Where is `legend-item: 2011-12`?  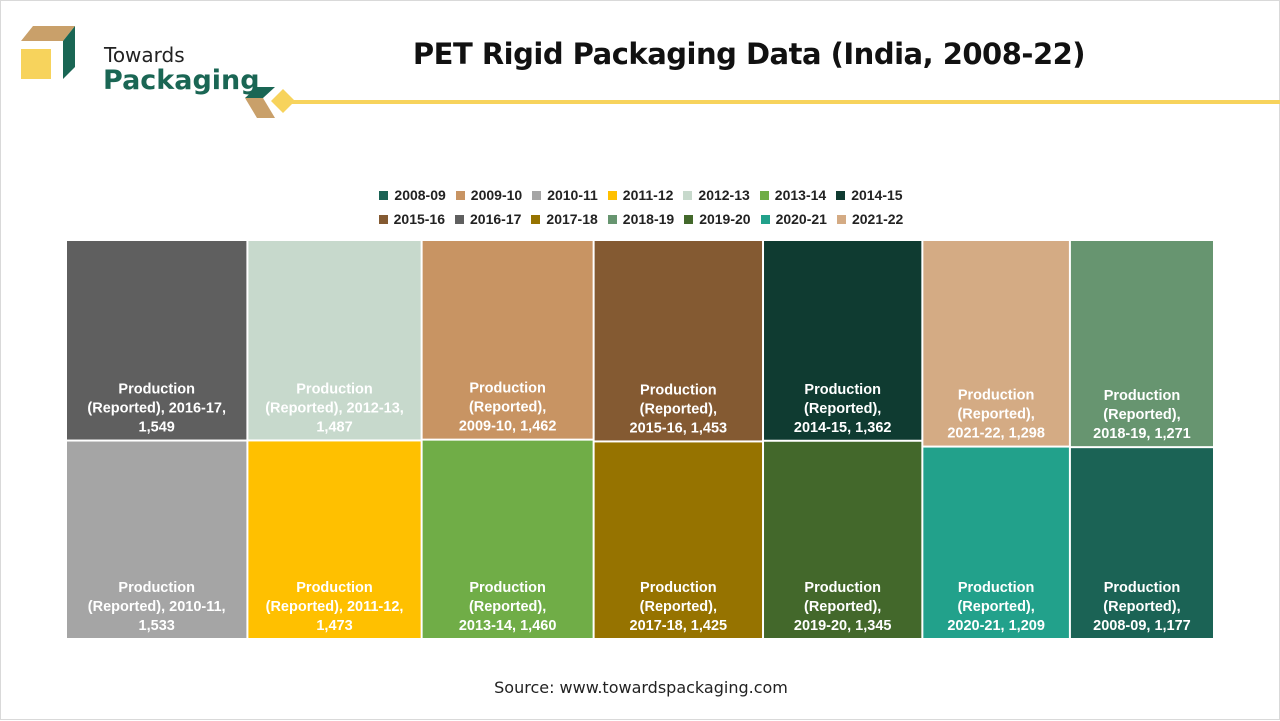
legend-item: 2011-12 is located at coordinates (640, 195).